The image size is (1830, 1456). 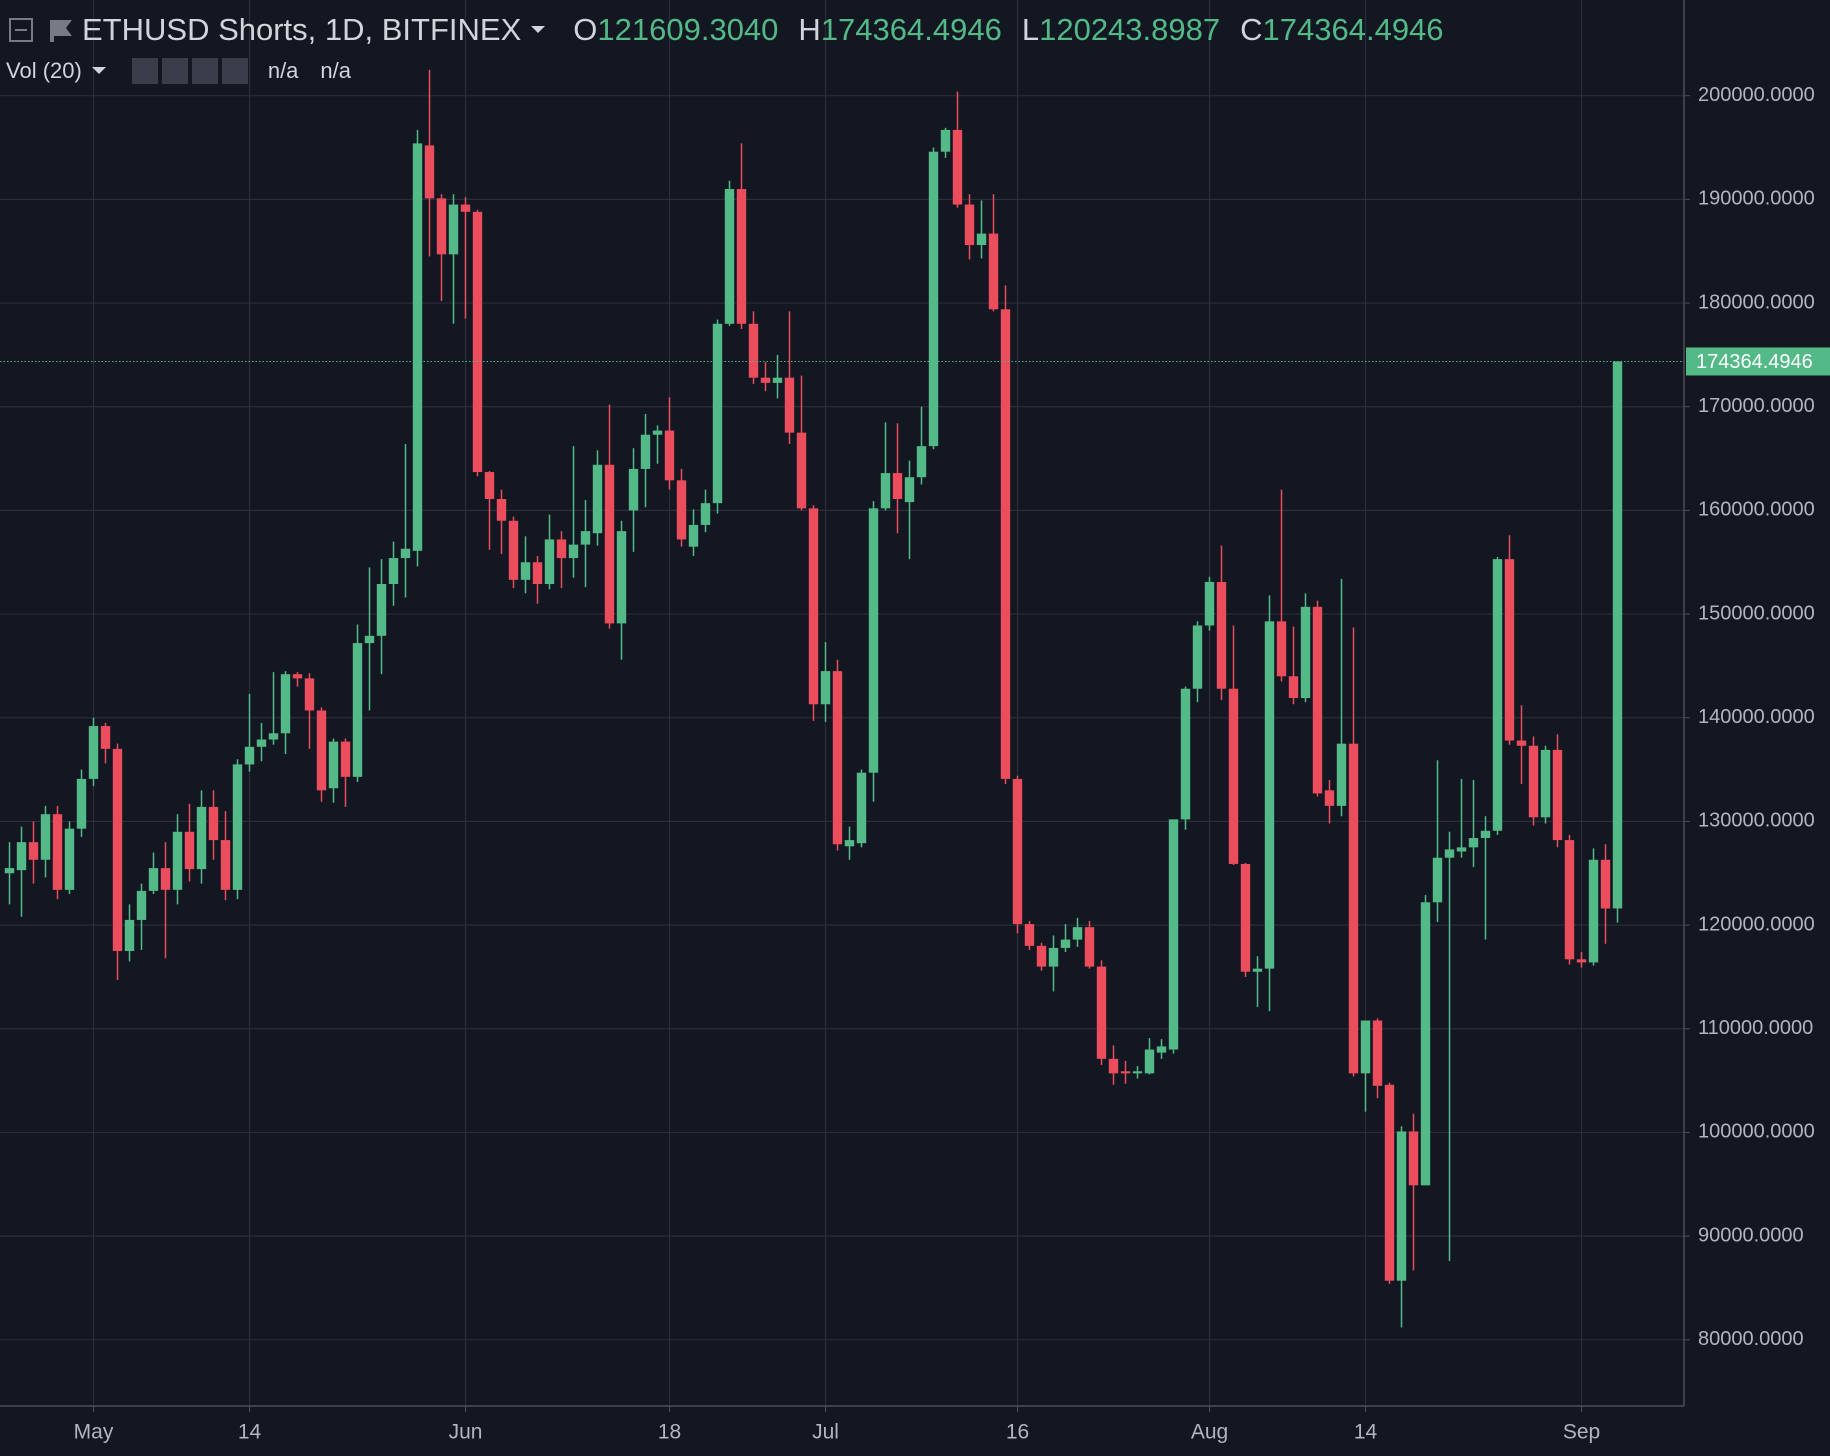 What do you see at coordinates (1751, 1235) in the screenshot?
I see `y-tick-label: 90000.0000` at bounding box center [1751, 1235].